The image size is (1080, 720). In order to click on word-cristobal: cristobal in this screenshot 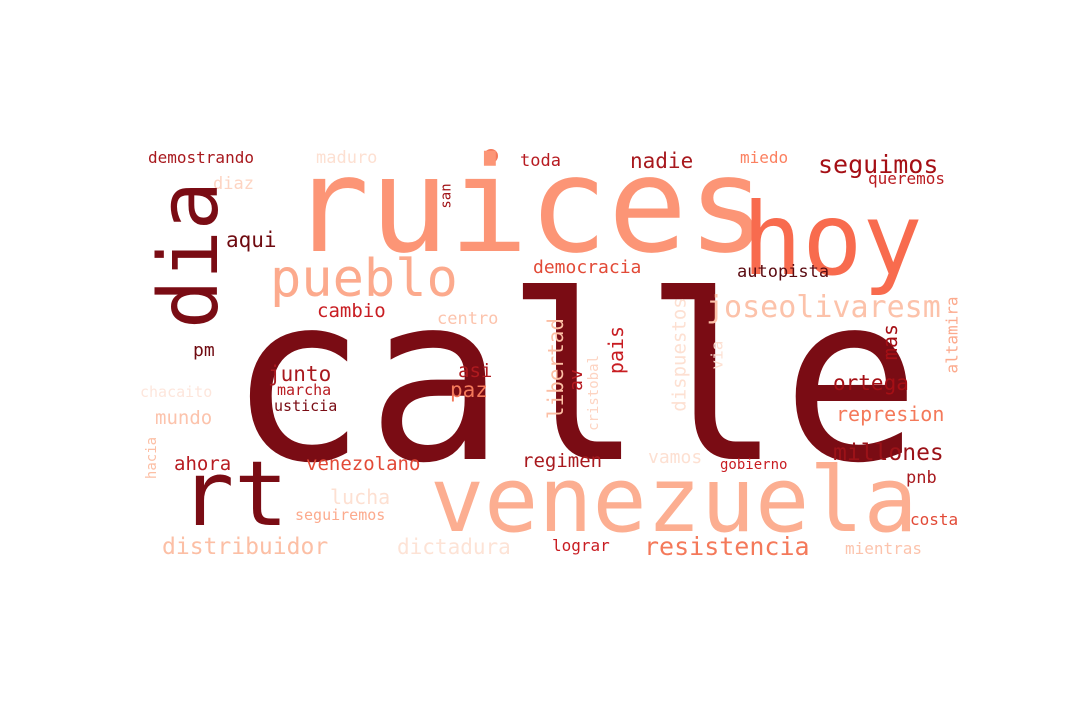, I will do `click(593, 393)`.